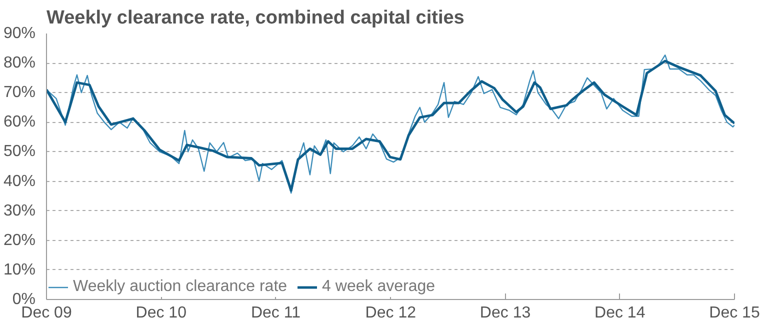 The height and width of the screenshot is (324, 764). What do you see at coordinates (19, 63) in the screenshot?
I see `y-tick-label: 80%` at bounding box center [19, 63].